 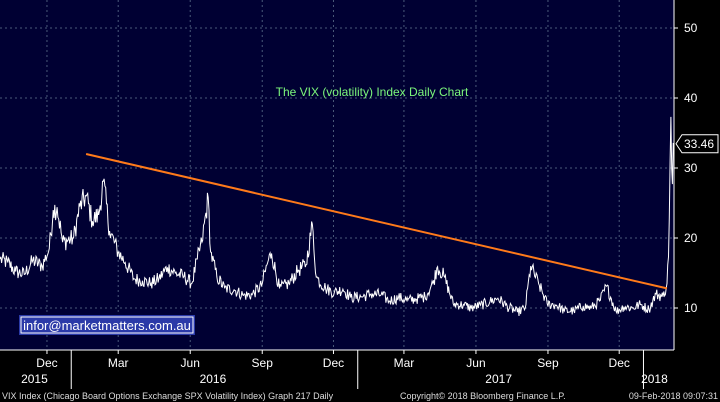 I want to click on y-tick-label: 30, so click(x=691, y=168).